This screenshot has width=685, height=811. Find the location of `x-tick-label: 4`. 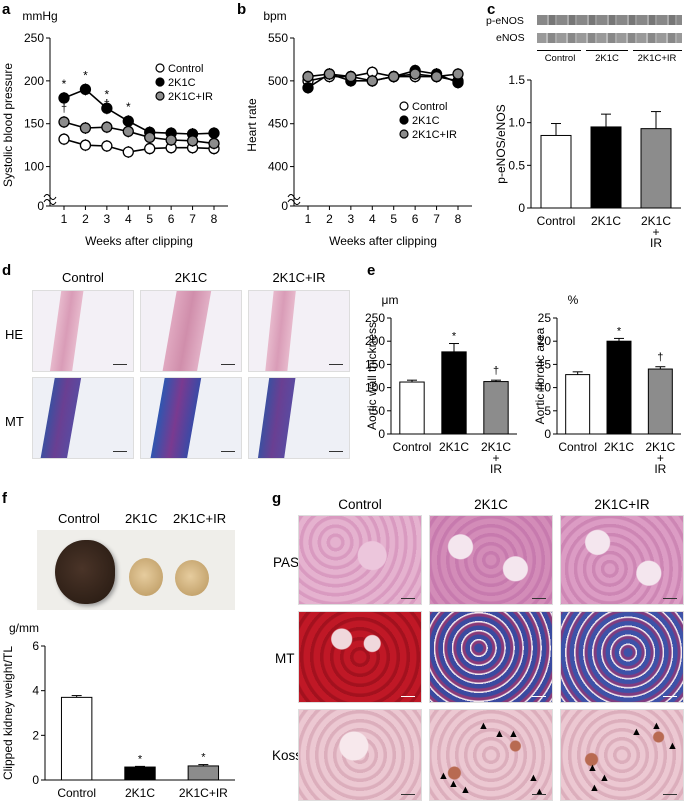

x-tick-label: 4 is located at coordinates (372, 219).